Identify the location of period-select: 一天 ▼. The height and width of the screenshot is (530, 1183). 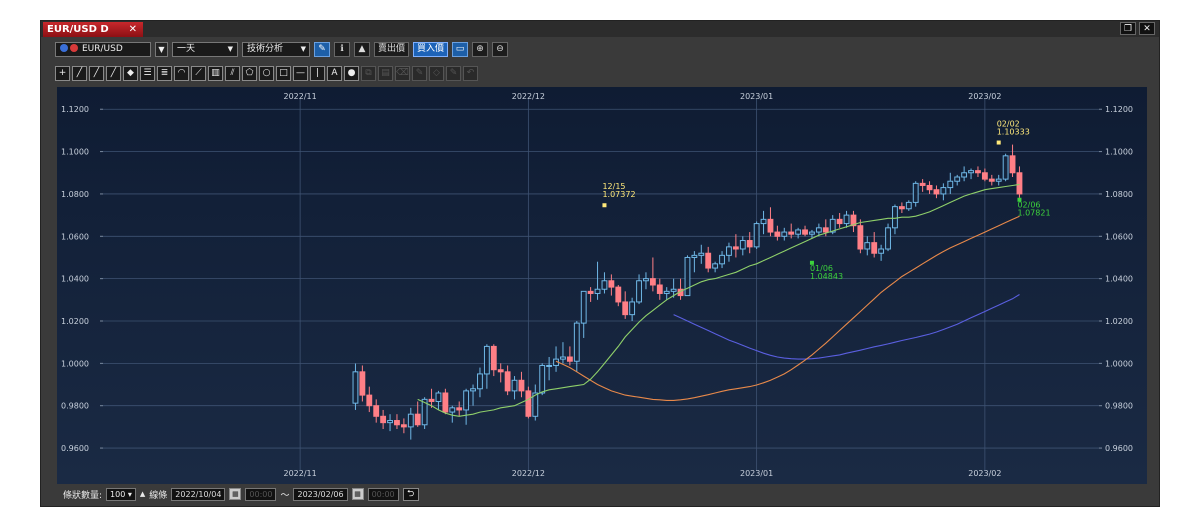
(205, 49).